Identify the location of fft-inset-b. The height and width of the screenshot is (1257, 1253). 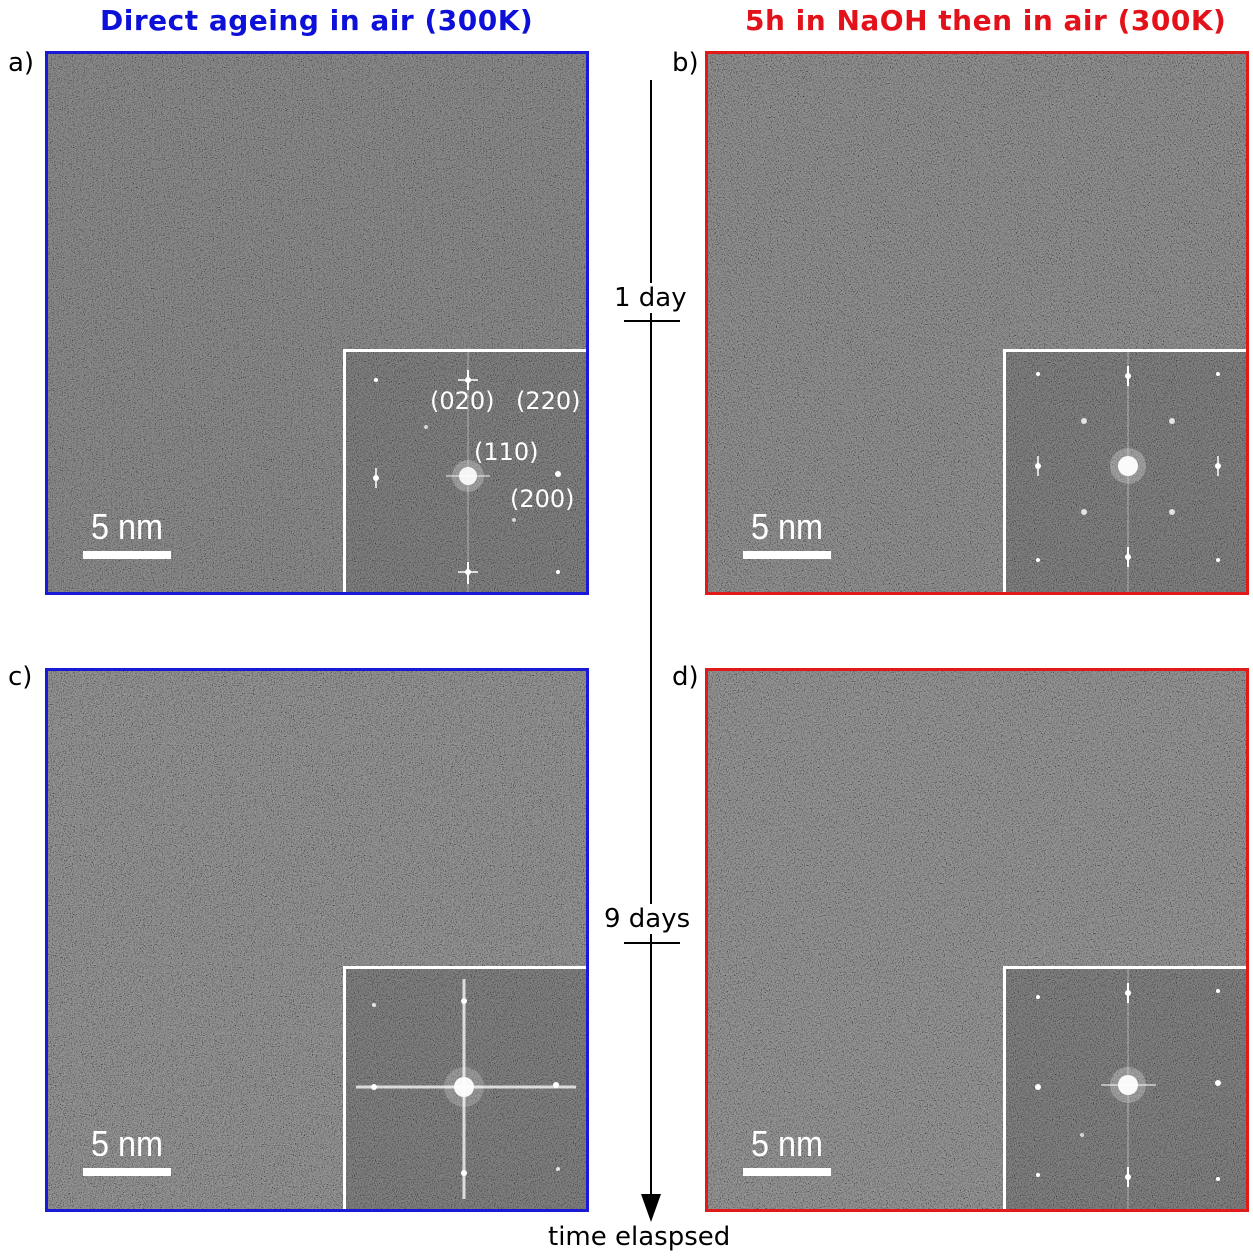
(1124, 470).